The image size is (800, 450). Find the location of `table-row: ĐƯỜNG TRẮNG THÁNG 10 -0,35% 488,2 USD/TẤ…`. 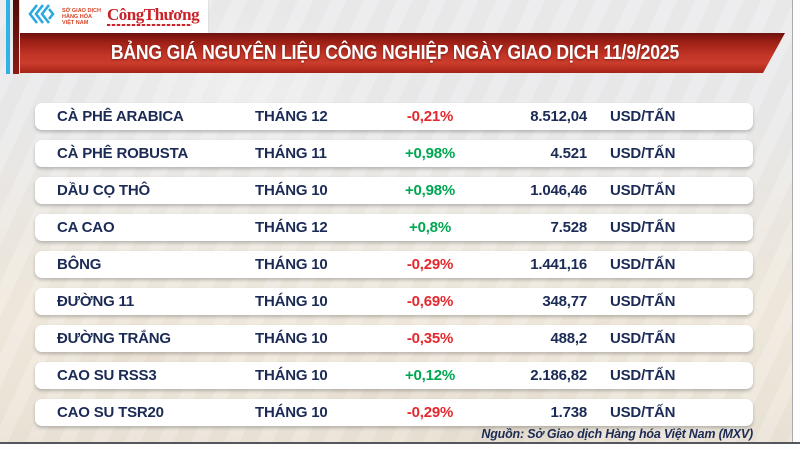

table-row: ĐƯỜNG TRẮNG THÁNG 10 -0,35% 488,2 USD/TẤ… is located at coordinates (394, 338).